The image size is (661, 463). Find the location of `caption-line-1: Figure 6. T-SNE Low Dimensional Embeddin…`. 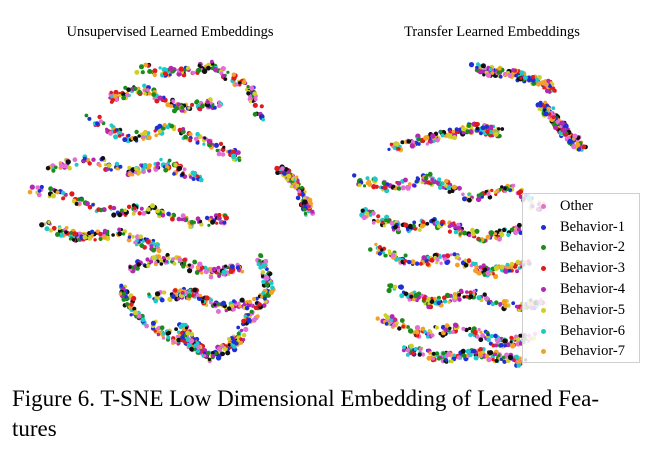

caption-line-1: Figure 6. T-SNE Low Dimensional Embeddin… is located at coordinates (306, 398).